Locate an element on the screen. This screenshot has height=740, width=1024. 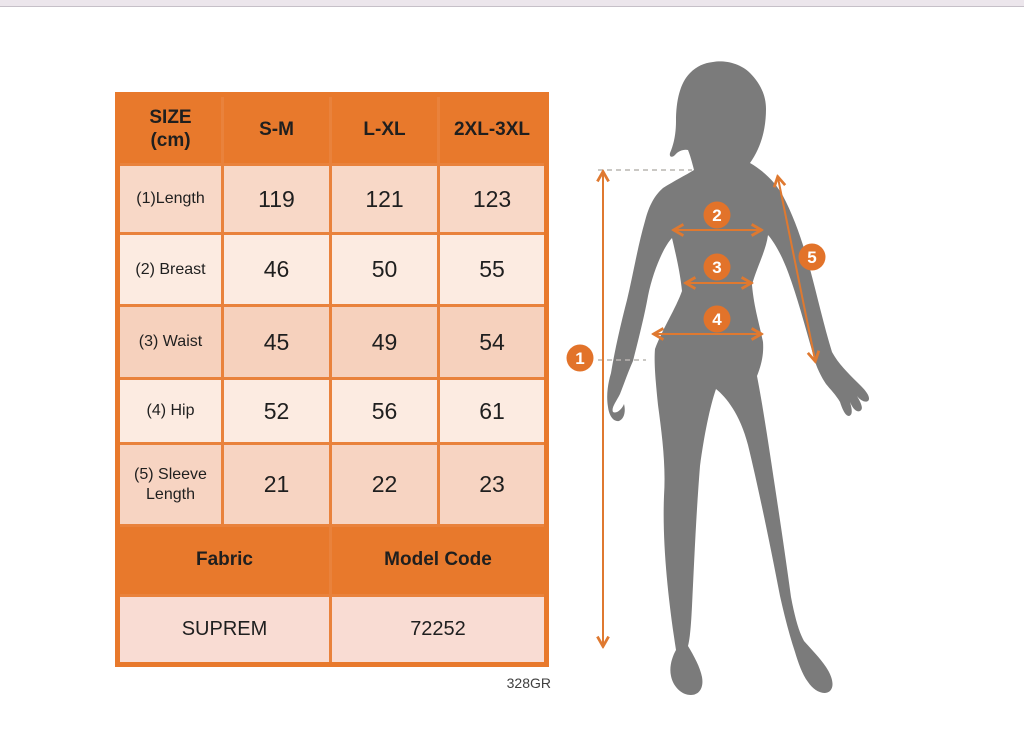
top-window-strip is located at coordinates (512, 3).